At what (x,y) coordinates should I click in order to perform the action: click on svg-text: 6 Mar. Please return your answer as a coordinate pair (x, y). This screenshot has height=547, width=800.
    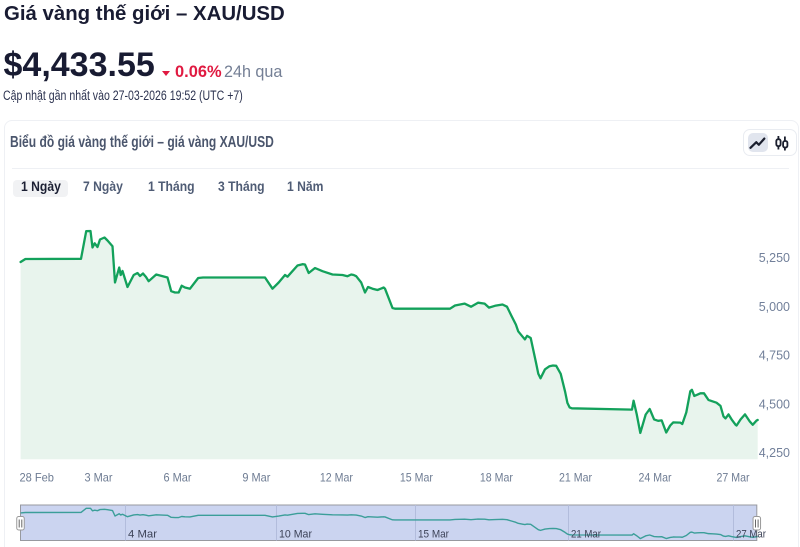
    Looking at the image, I should click on (178, 478).